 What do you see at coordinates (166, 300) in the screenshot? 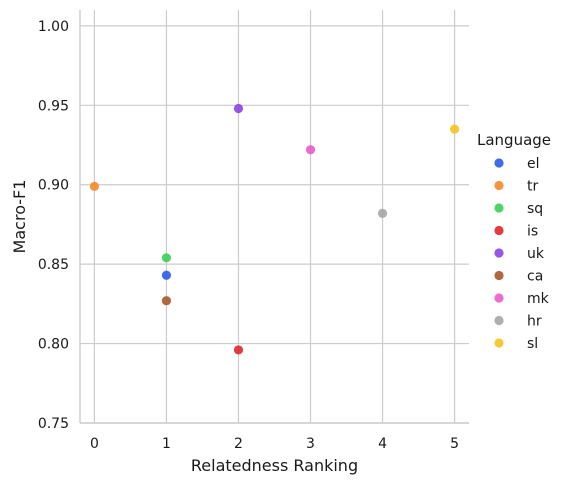
I see `data-point-ca` at bounding box center [166, 300].